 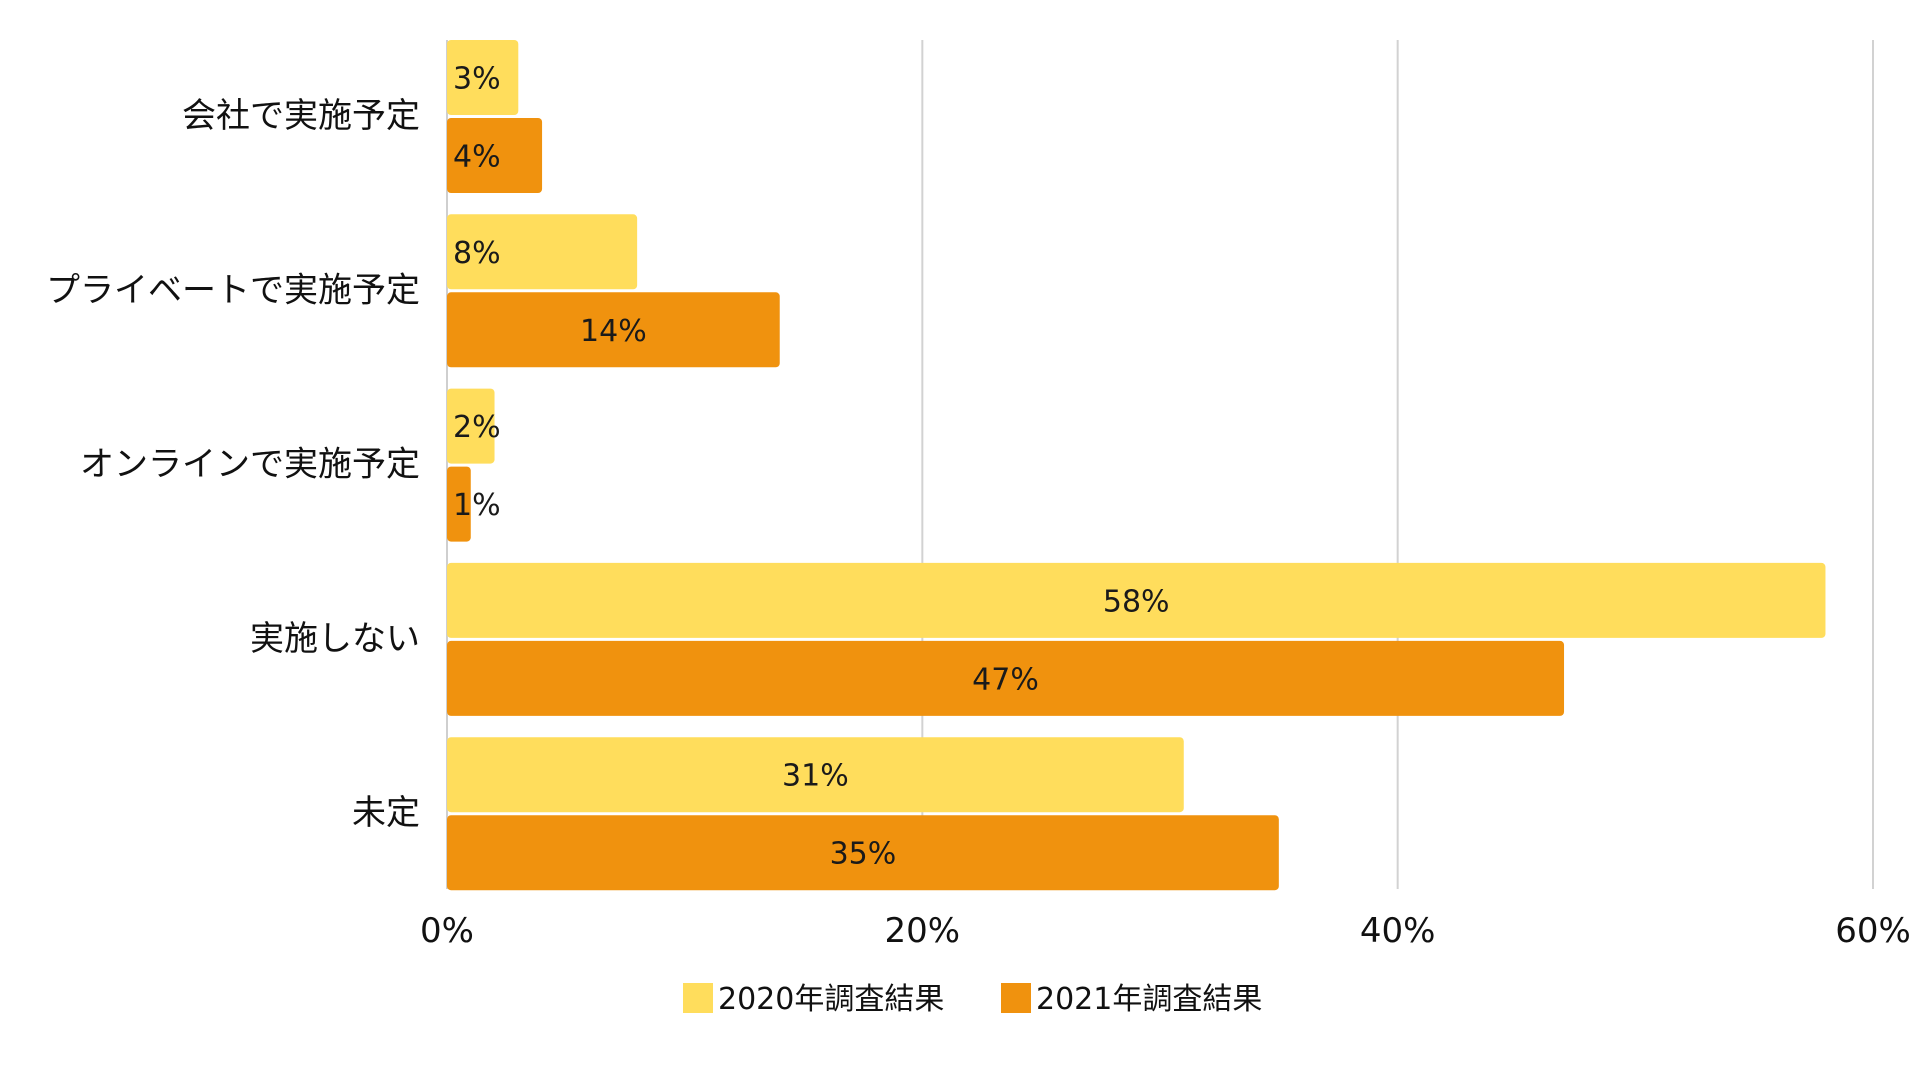 What do you see at coordinates (233, 290) in the screenshot?
I see `category-label: プライベートで実施予定` at bounding box center [233, 290].